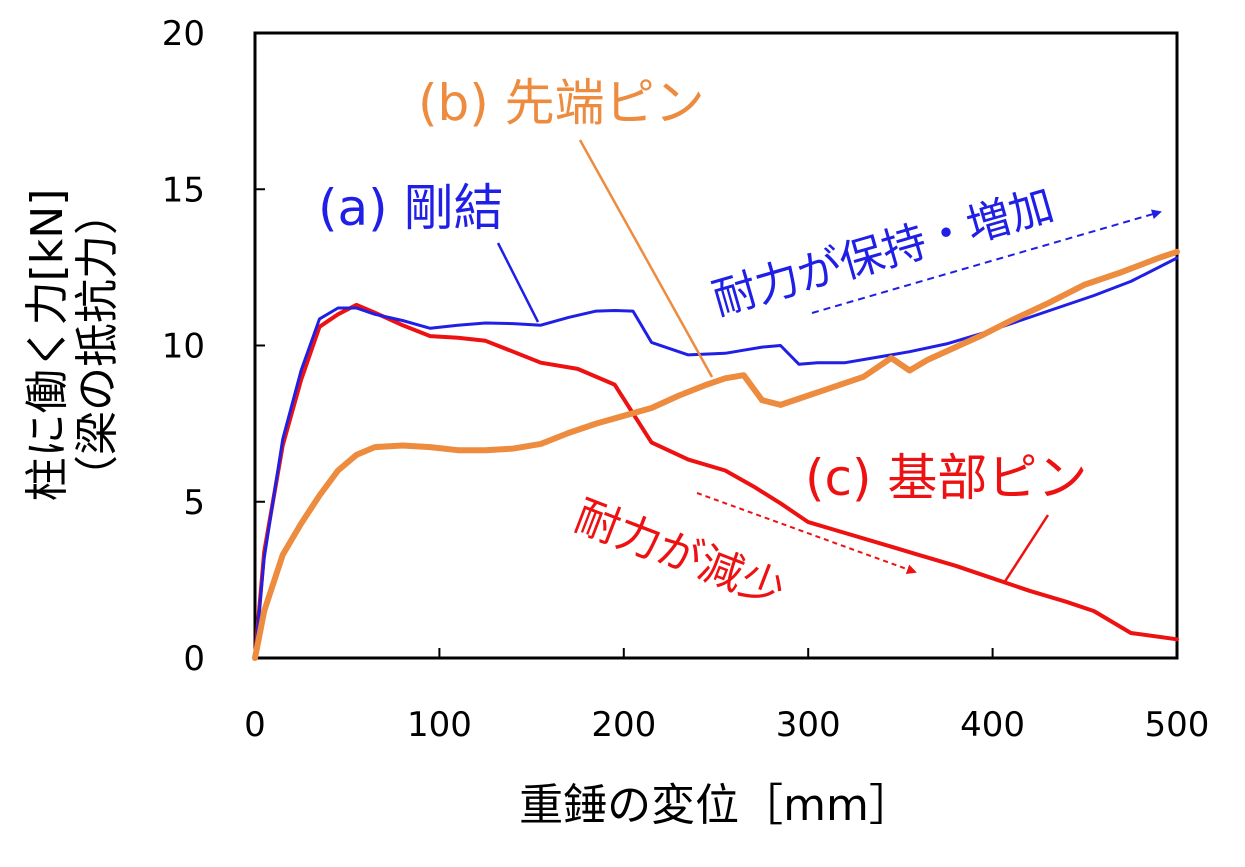 The image size is (1245, 867). I want to click on x-tick-label: 100, so click(439, 725).